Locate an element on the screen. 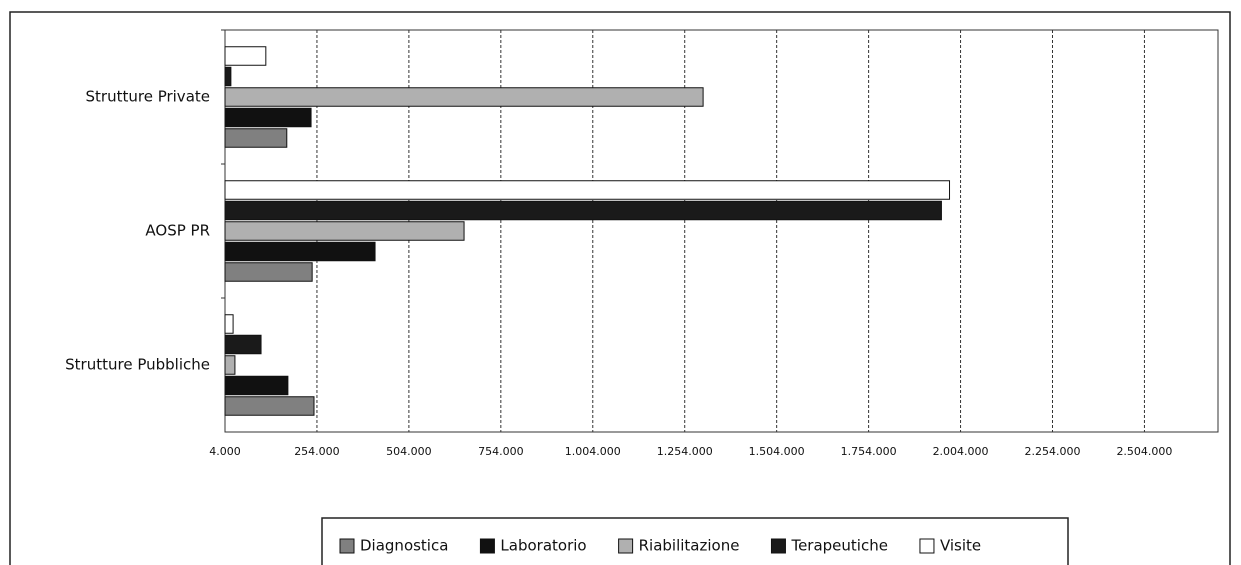 The height and width of the screenshot is (565, 1241). x-tick-label: 2.004.000 is located at coordinates (961, 451).